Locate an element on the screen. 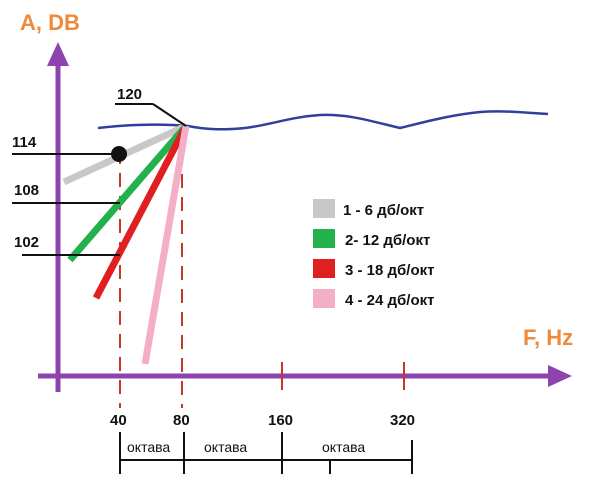  legend-item-4: 4 - 24 дб/окт is located at coordinates (374, 299).